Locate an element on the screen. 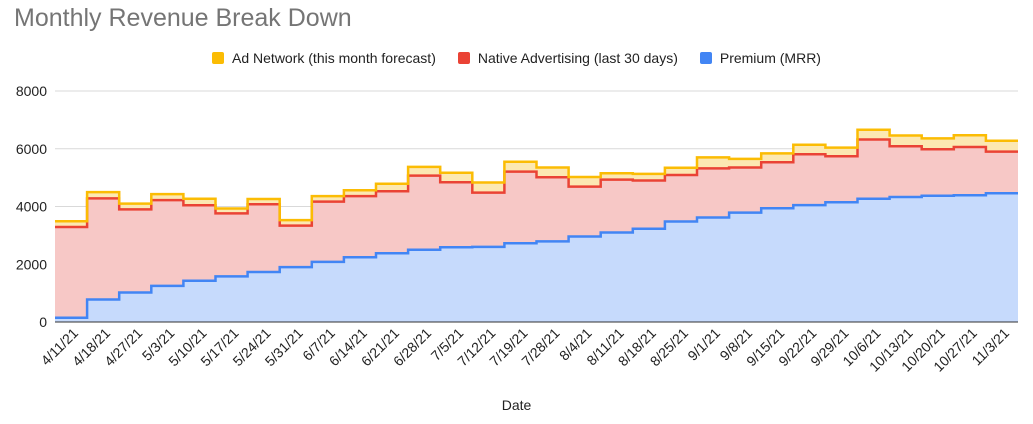 Image resolution: width=1033 pixels, height=424 pixels. legend-swatch-ad-network is located at coordinates (218, 58).